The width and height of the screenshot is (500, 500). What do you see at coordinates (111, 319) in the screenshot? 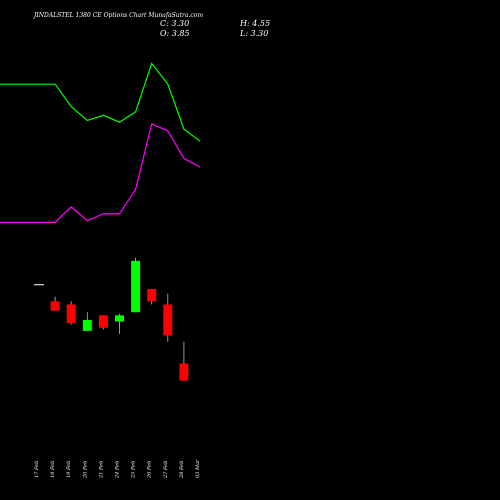
I see `candles` at bounding box center [111, 319].